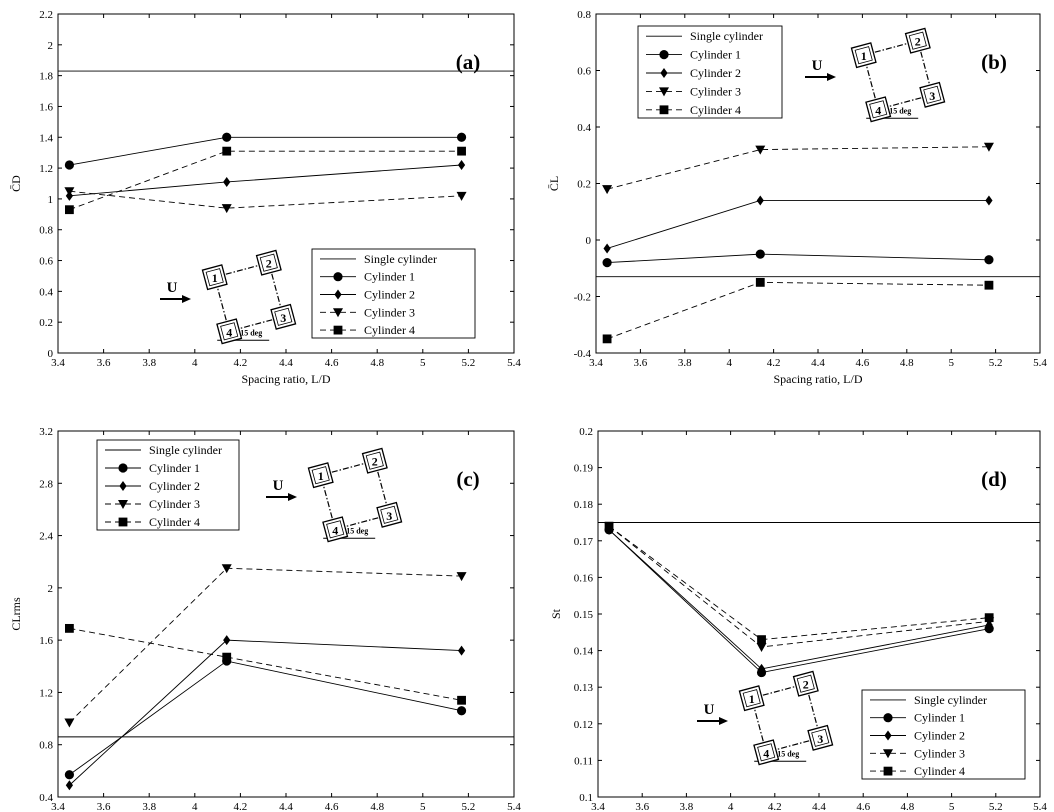  What do you see at coordinates (46, 484) in the screenshot?
I see `y-tick-label: 2.8` at bounding box center [46, 484].